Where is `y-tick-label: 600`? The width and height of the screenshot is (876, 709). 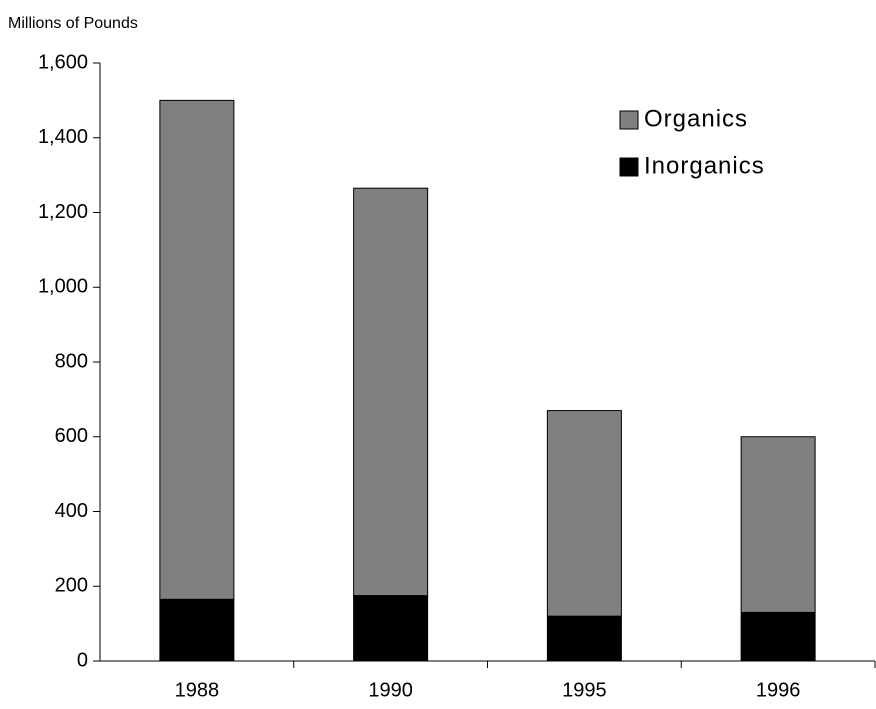
y-tick-label: 600 is located at coordinates (71, 436).